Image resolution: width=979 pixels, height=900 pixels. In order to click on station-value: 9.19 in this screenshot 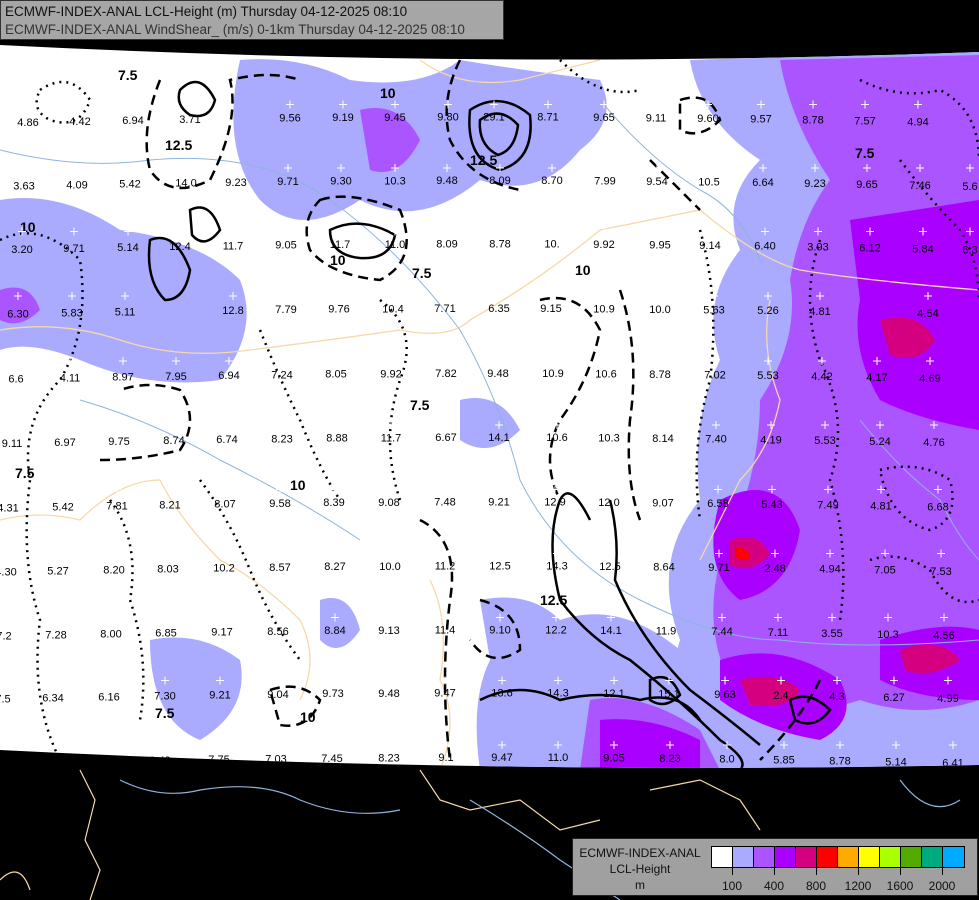, I will do `click(342, 118)`.